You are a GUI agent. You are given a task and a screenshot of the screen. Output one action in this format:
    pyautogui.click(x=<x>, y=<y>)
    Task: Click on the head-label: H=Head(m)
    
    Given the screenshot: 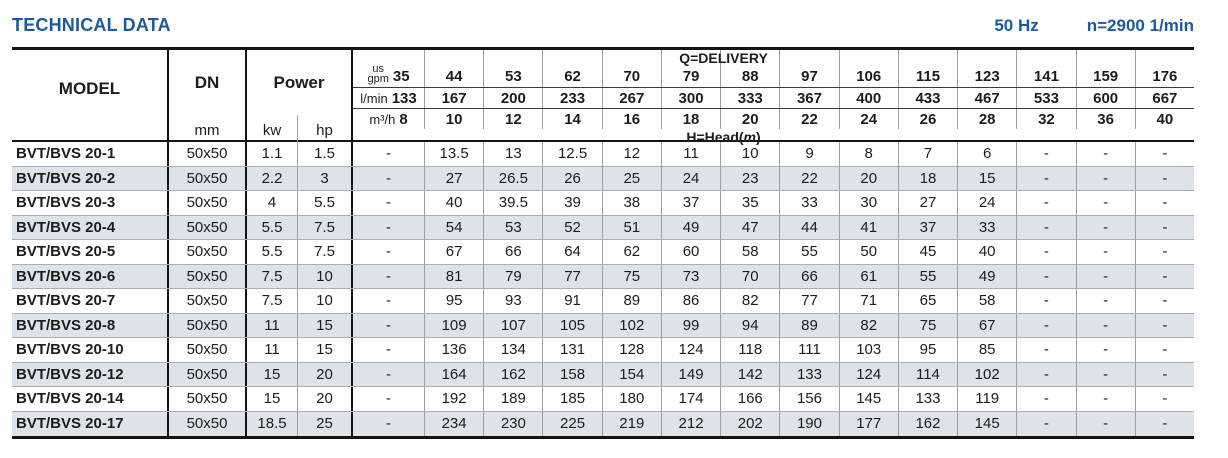 What is the action you would take?
    pyautogui.click(x=723, y=137)
    